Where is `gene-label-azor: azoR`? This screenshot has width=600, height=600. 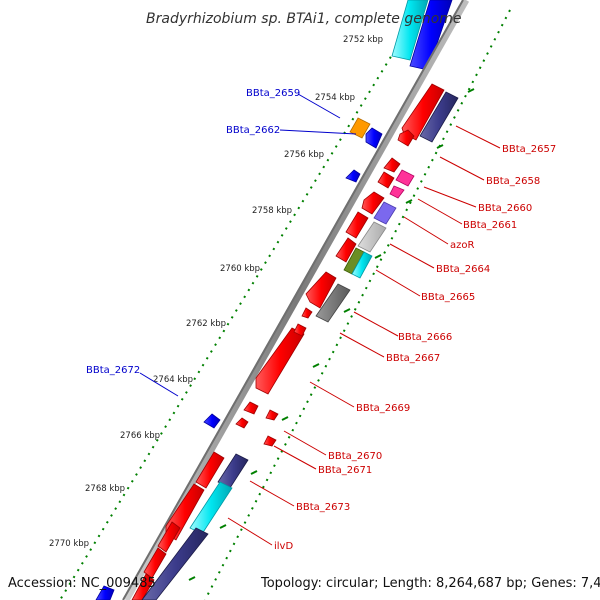 gene-label-azor: azoR is located at coordinates (462, 245).